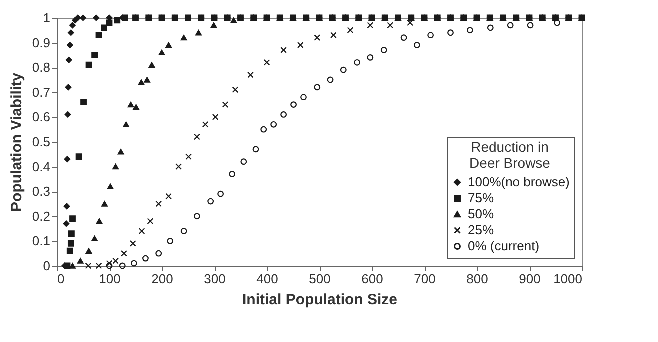 The height and width of the screenshot is (342, 658). Describe the element at coordinates (110, 279) in the screenshot. I see `x-tick-label: 100` at that location.